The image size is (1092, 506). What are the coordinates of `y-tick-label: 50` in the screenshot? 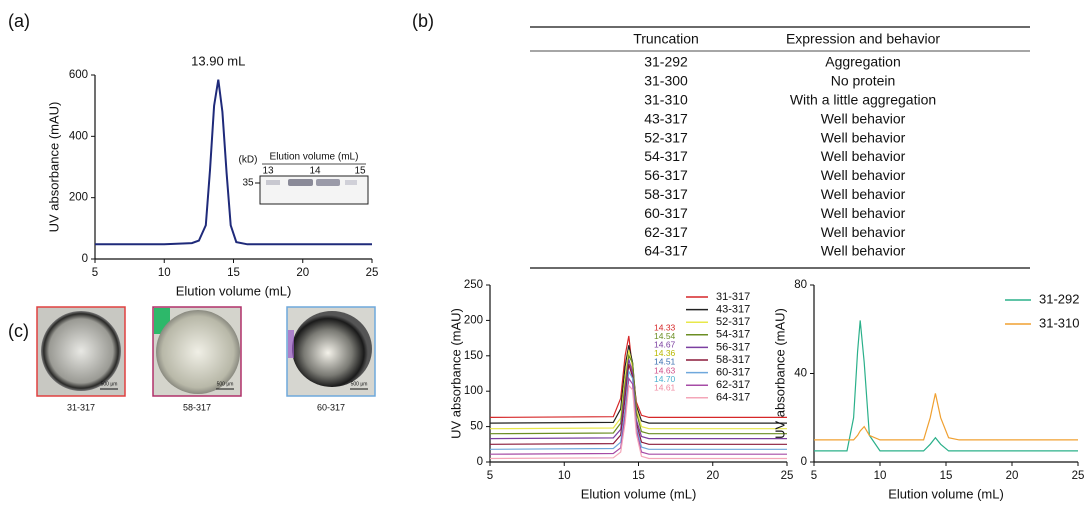 It's located at (476, 427).